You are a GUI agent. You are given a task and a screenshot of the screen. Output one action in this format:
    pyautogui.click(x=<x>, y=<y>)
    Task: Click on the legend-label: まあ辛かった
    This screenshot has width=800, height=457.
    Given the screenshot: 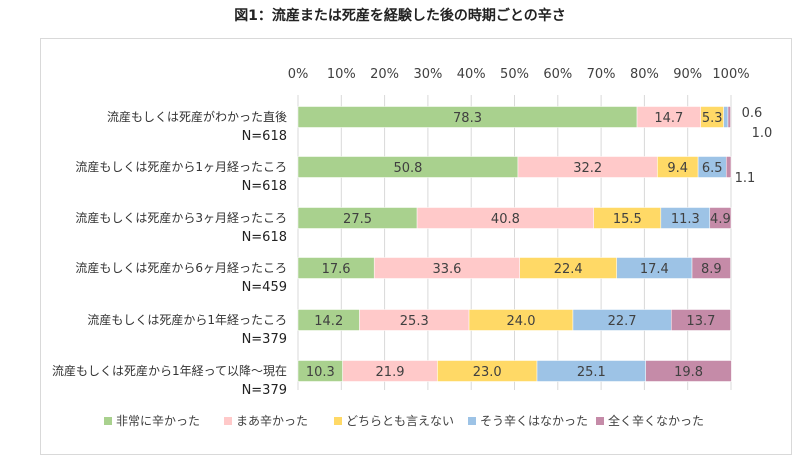 What is the action you would take?
    pyautogui.click(x=272, y=421)
    